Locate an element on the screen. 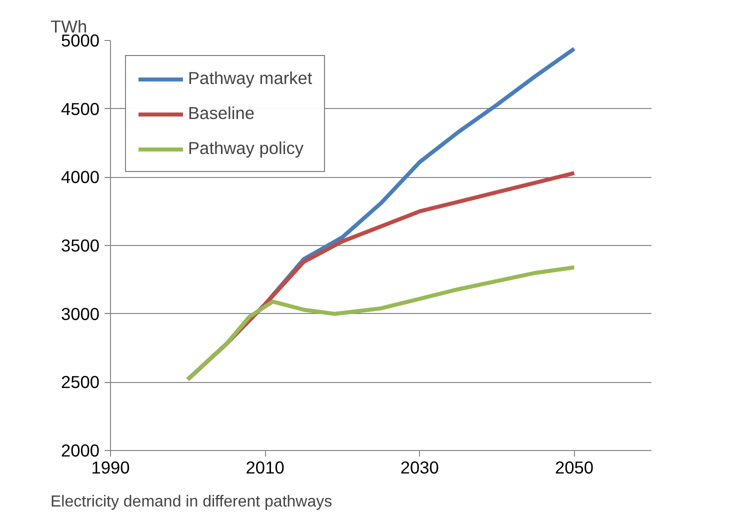  legend-label: Pathway market is located at coordinates (250, 78).